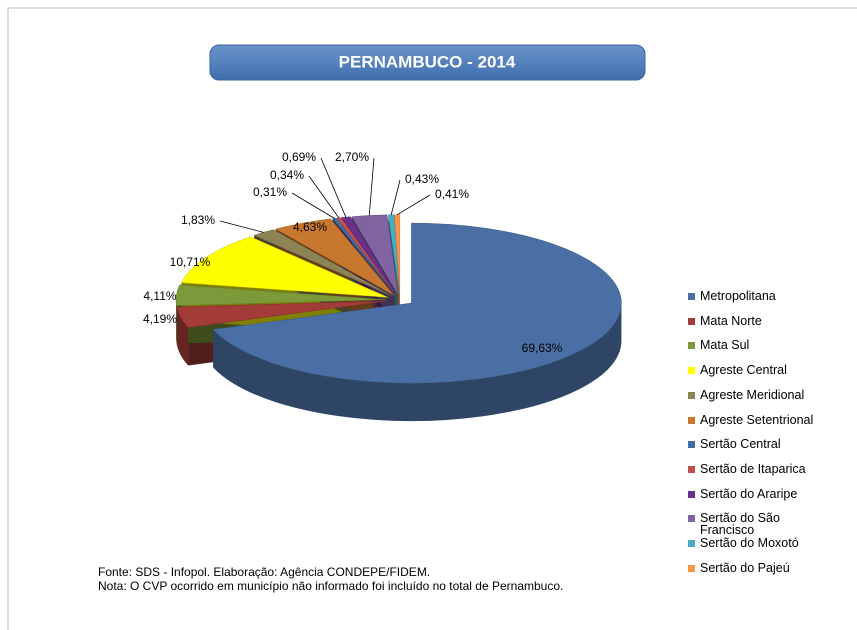 This screenshot has width=857, height=630. Describe the element at coordinates (190, 262) in the screenshot. I see `data-label: 10,71%` at that location.